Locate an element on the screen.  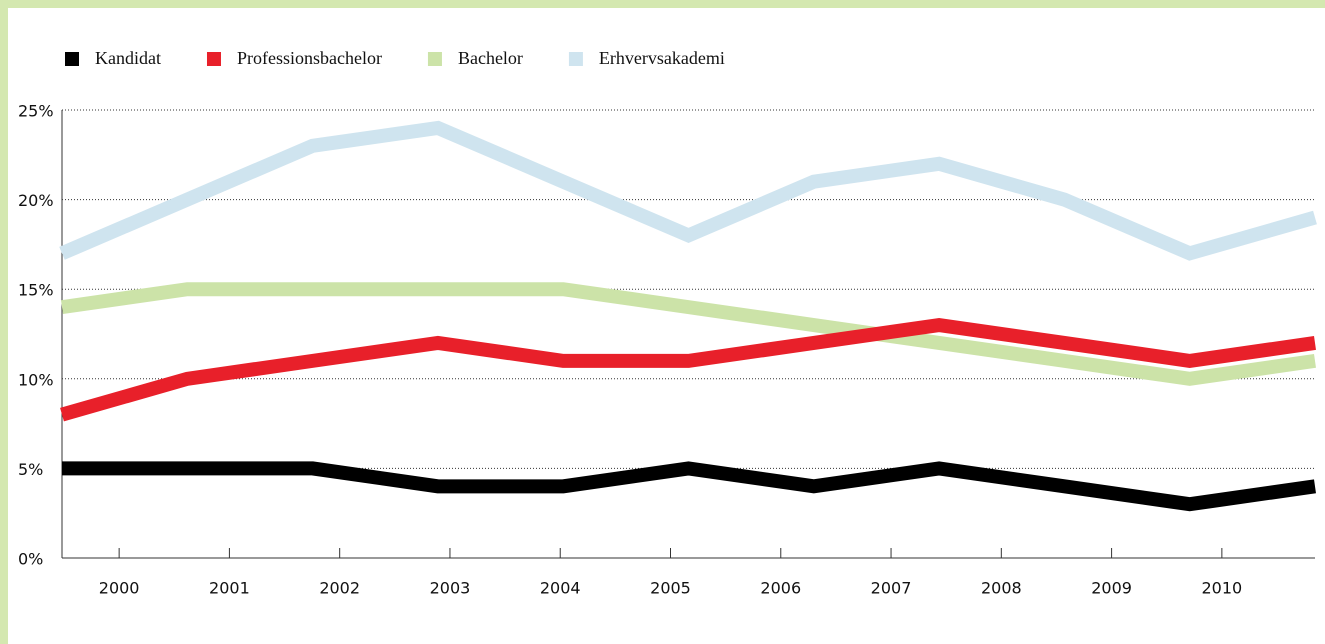
x-tick-label: 2006 is located at coordinates (780, 588).